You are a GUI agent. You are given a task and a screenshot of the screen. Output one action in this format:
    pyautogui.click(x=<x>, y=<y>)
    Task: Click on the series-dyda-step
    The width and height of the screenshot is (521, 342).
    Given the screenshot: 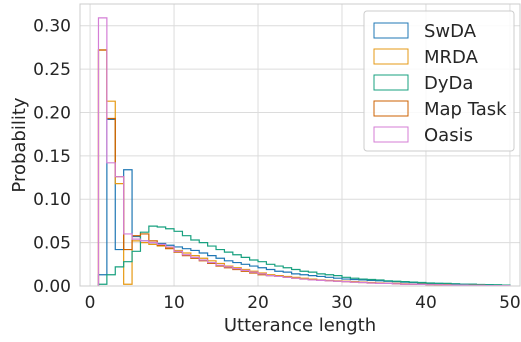 What is the action you would take?
    pyautogui.click(x=304, y=255)
    